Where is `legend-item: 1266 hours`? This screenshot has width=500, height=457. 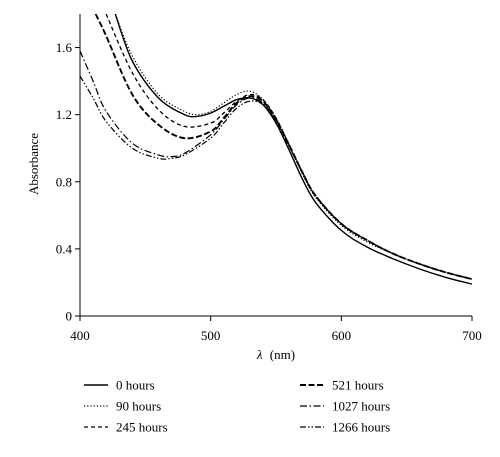
legend-item: 1266 hours is located at coordinates (345, 427).